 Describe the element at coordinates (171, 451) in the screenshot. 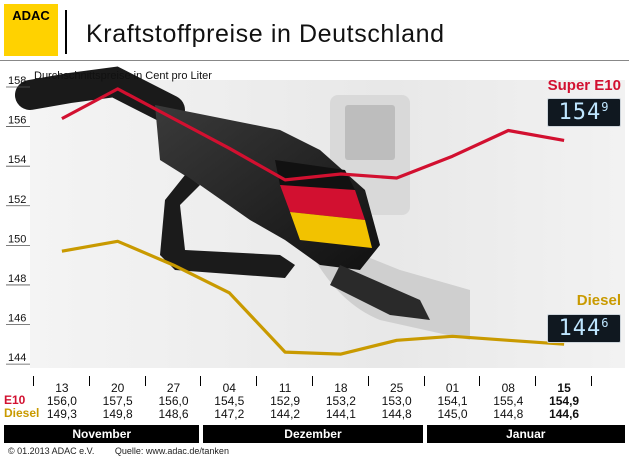

I see `footer-source: Quelle: www.adac.de/tanken` at that location.